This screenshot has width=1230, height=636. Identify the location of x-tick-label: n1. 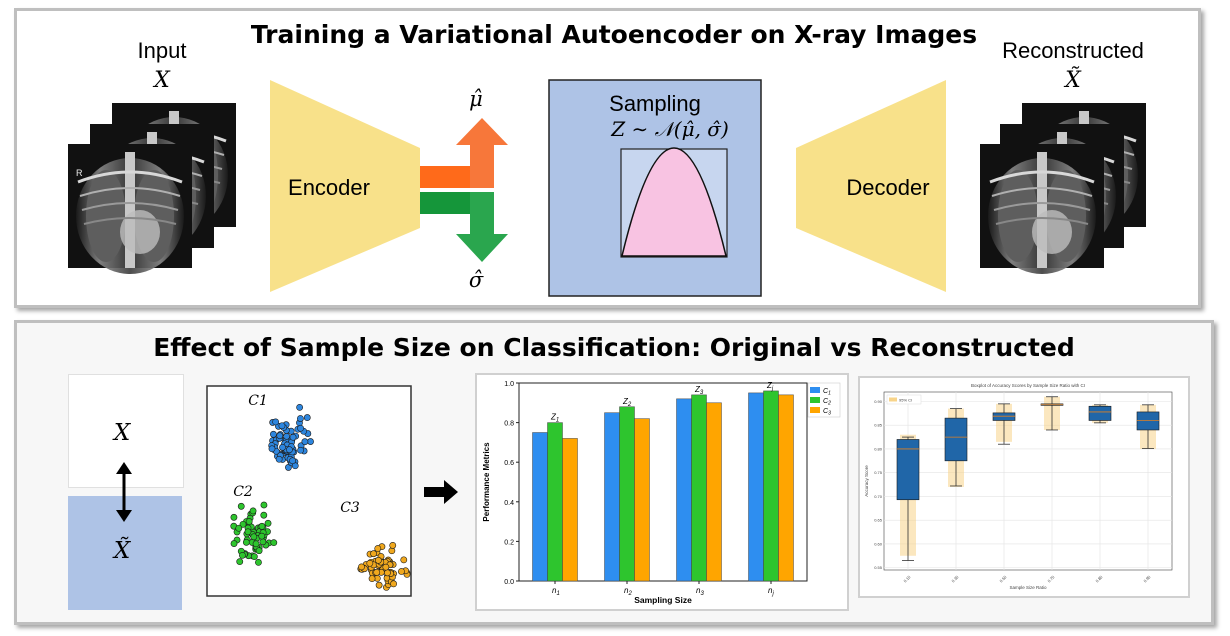
(556, 591).